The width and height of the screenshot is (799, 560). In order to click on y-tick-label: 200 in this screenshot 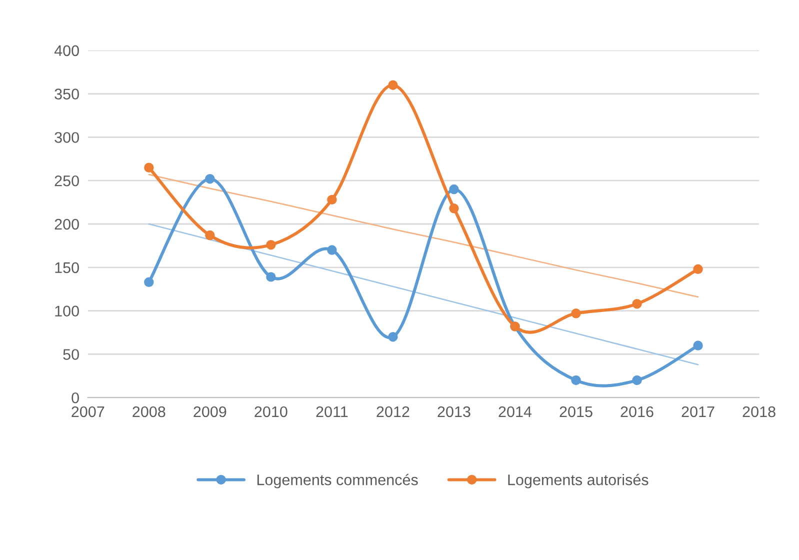, I will do `click(66, 224)`.